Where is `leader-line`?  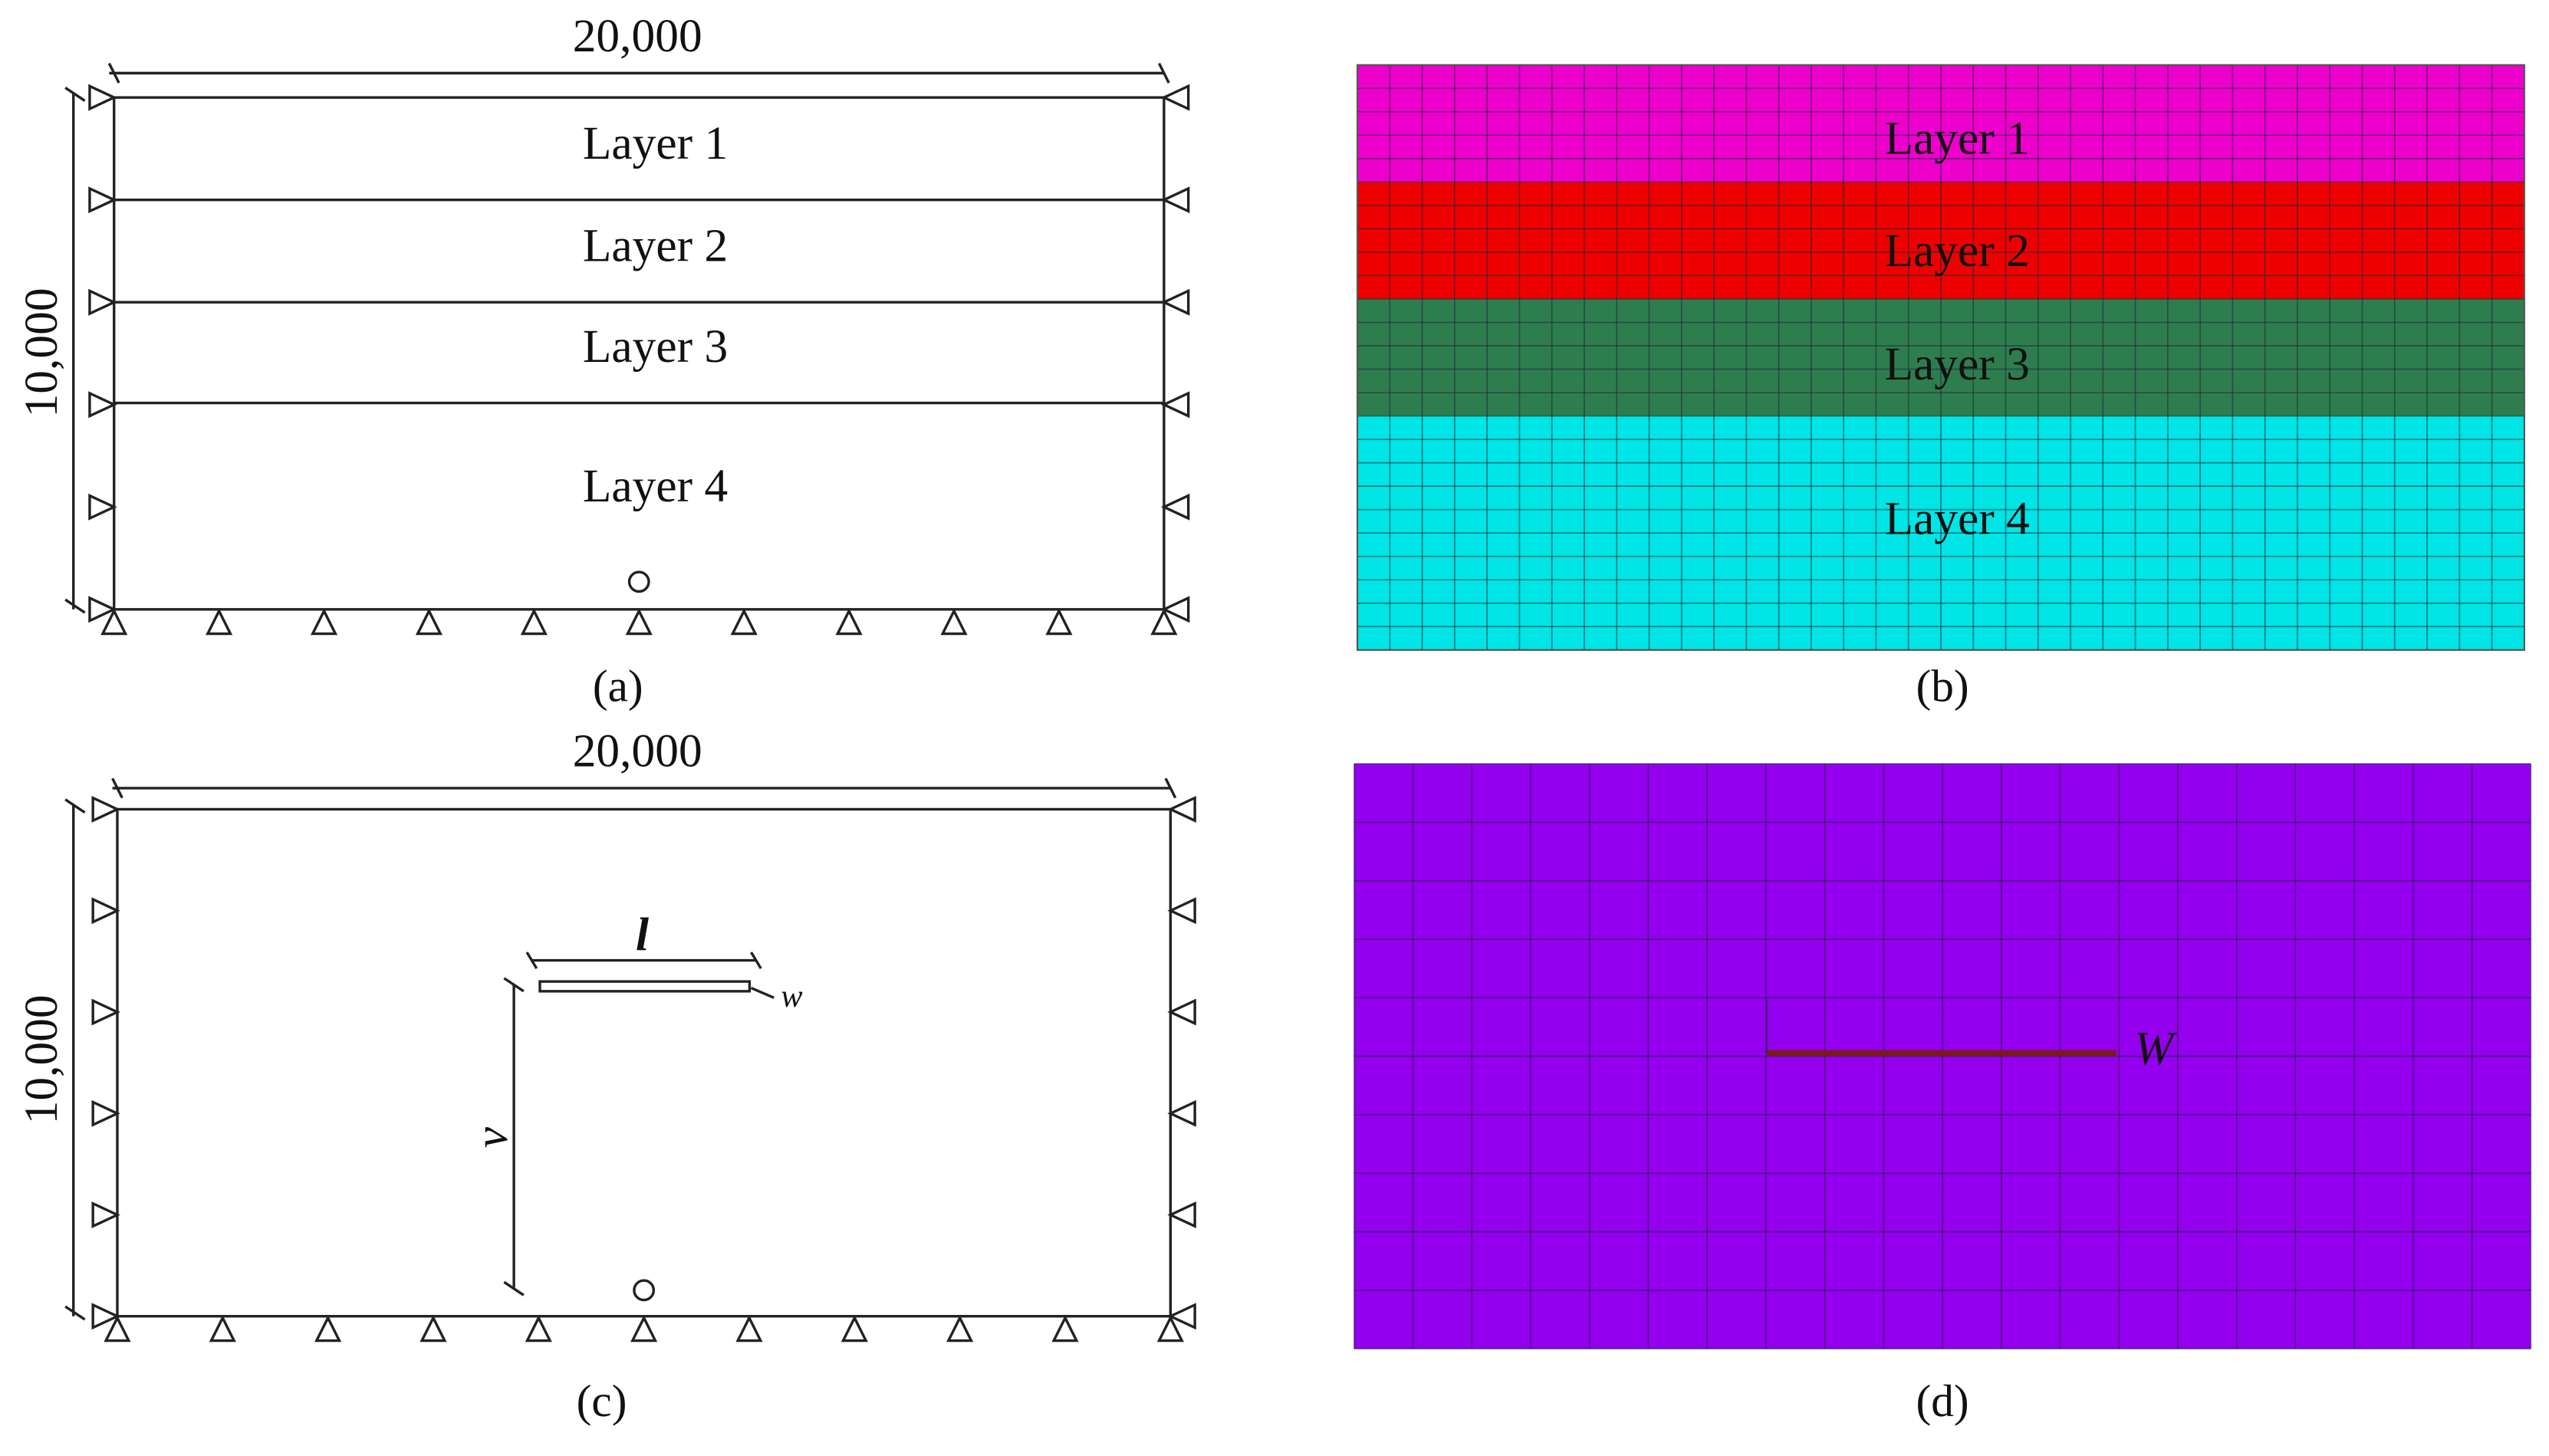 leader-line is located at coordinates (763, 993).